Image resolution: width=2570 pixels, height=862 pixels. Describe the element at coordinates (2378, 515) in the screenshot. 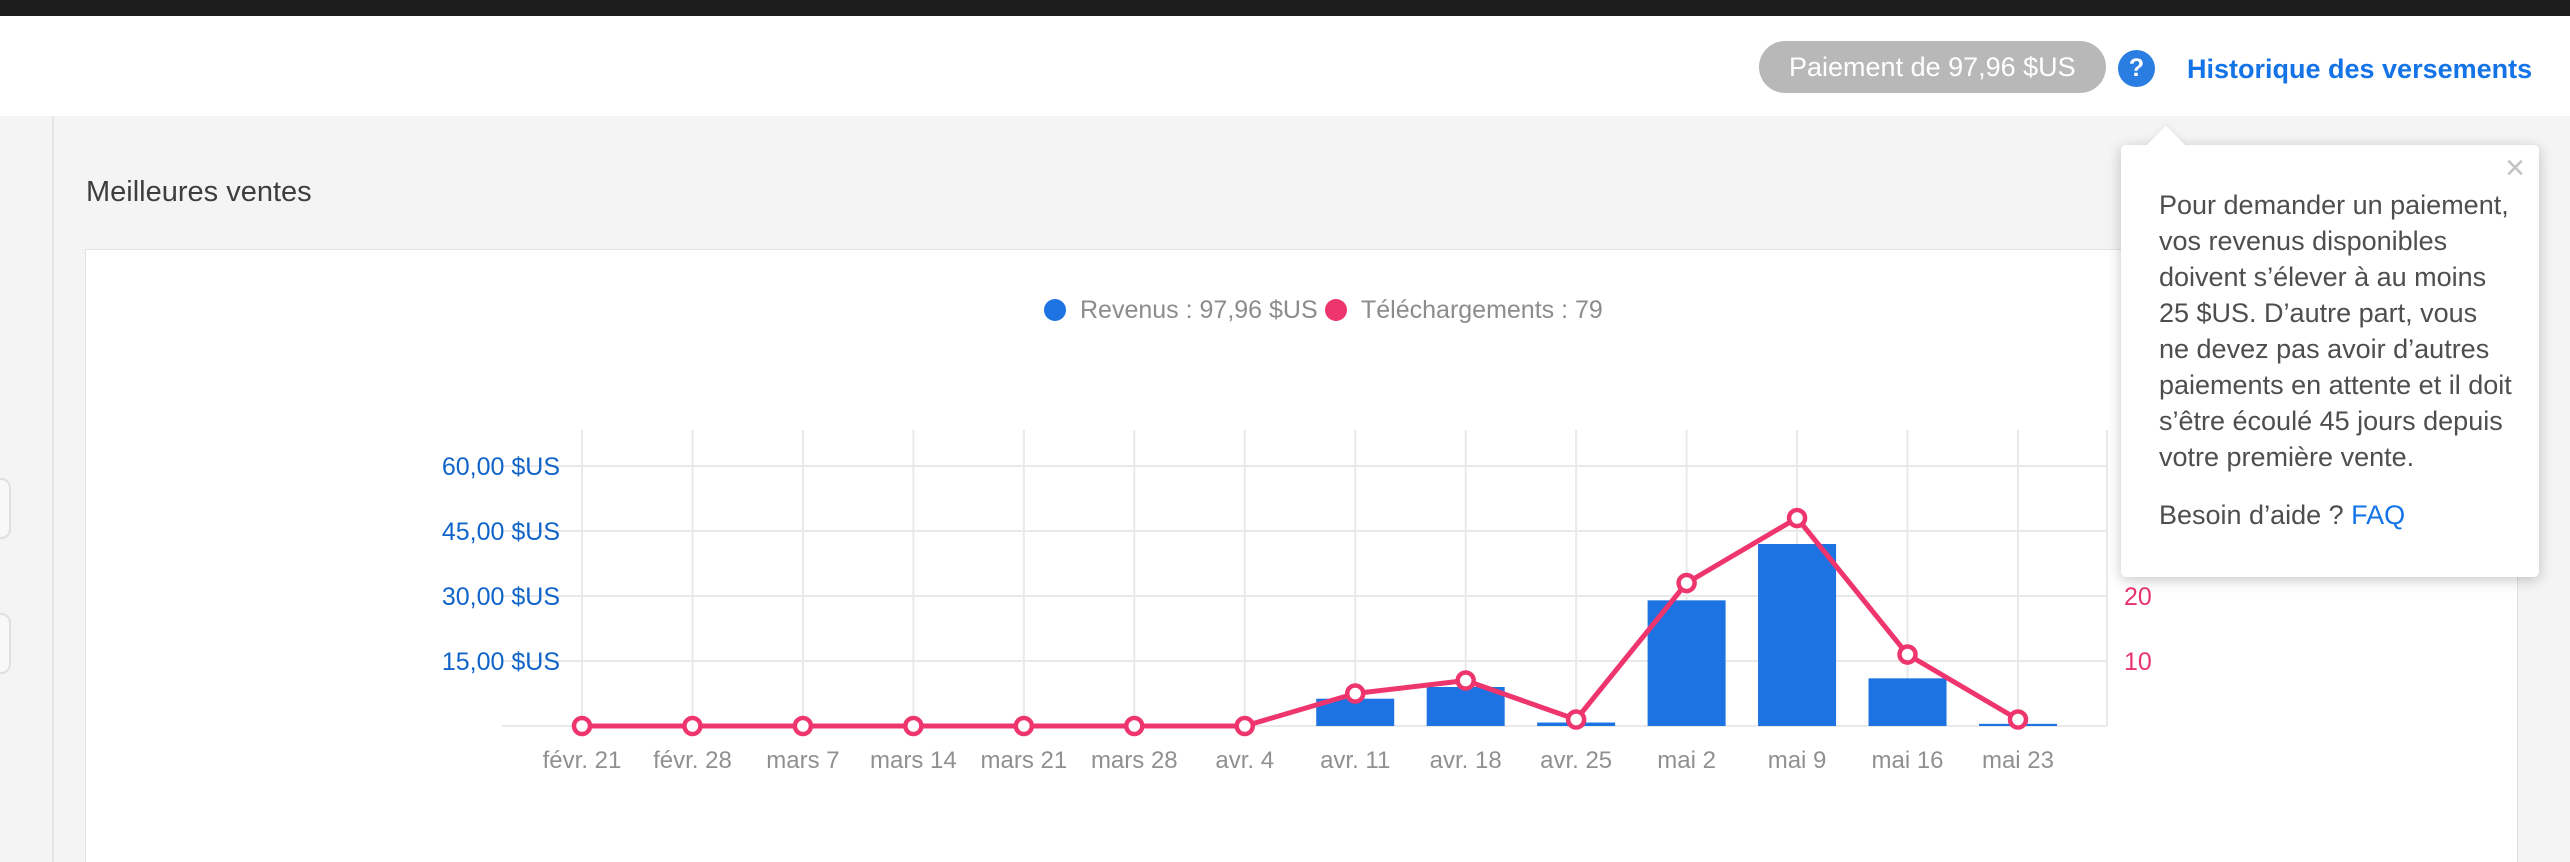

I see `faq-link: FAQ` at that location.